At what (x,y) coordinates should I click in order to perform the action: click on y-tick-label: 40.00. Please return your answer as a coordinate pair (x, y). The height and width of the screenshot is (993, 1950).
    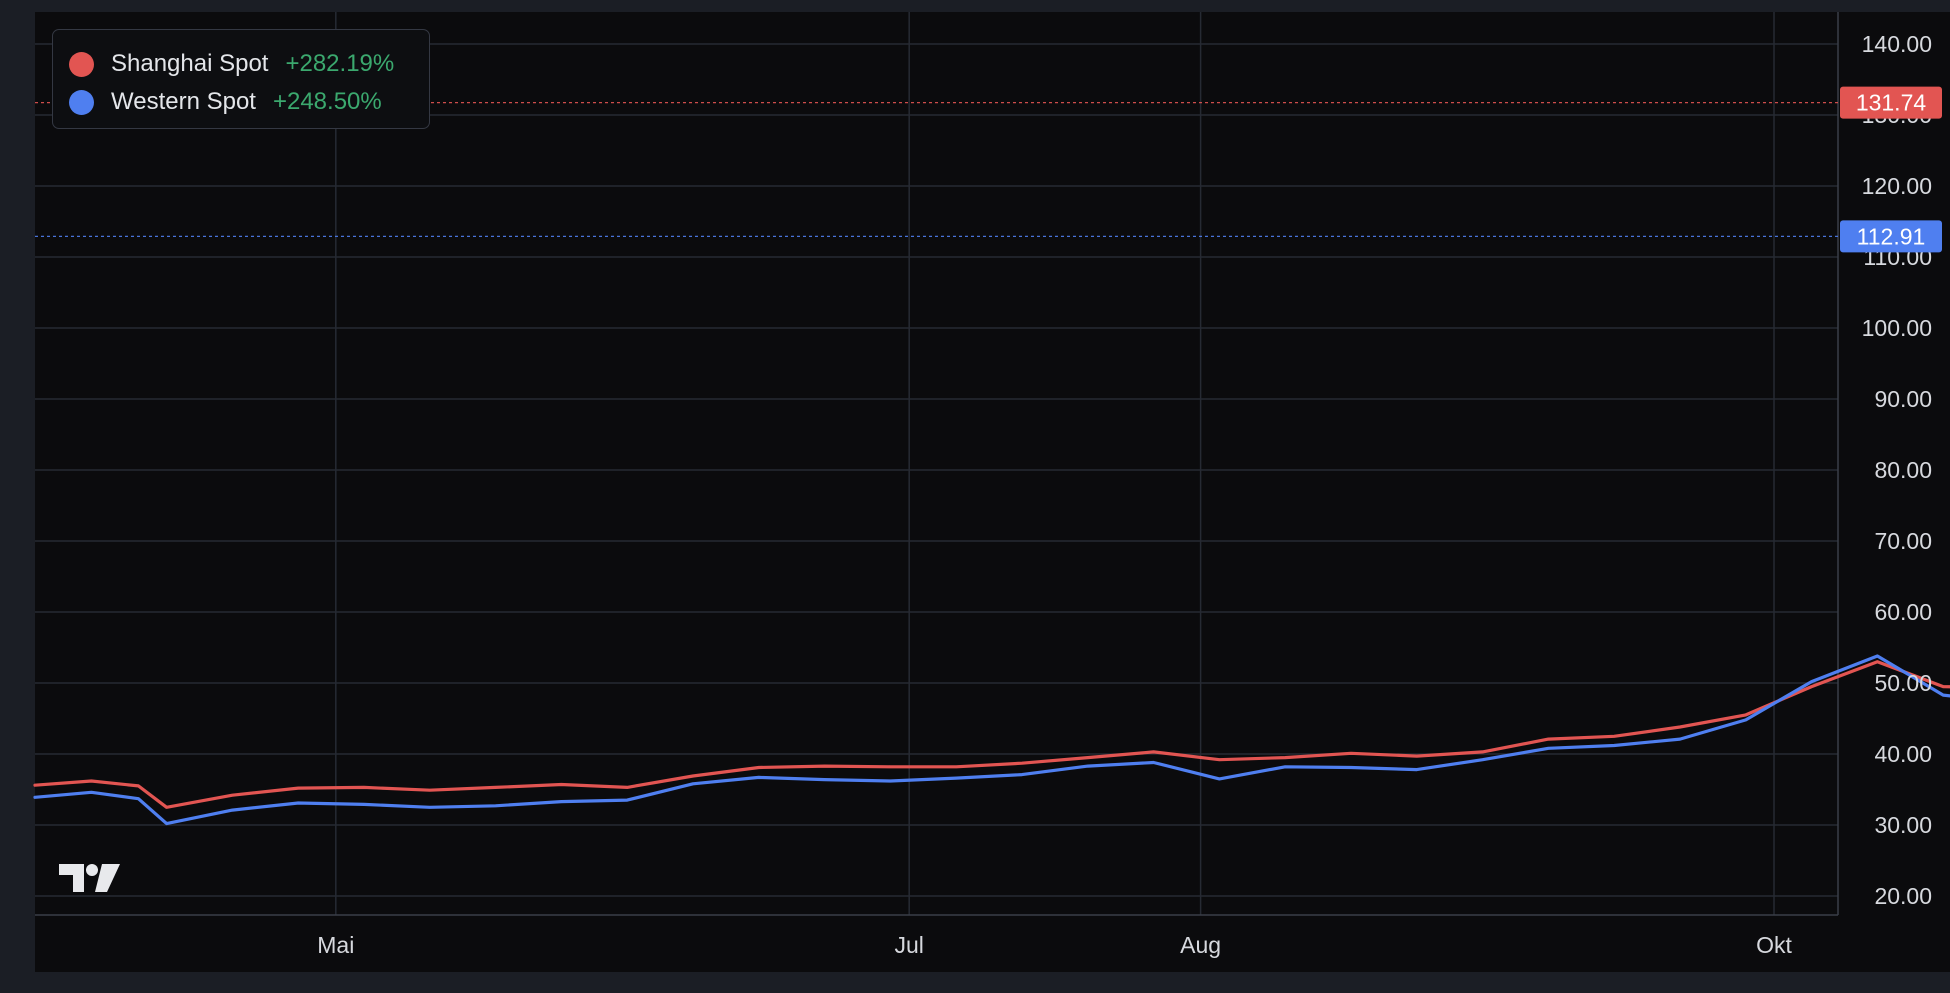
    Looking at the image, I should click on (1903, 754).